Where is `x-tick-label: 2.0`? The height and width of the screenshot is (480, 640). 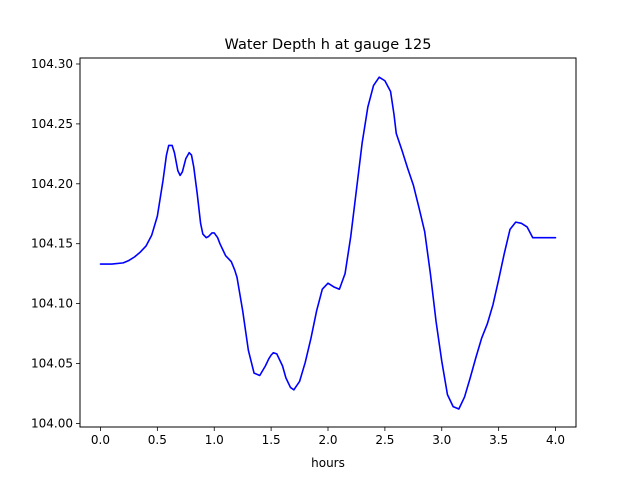
x-tick-label: 2.0 is located at coordinates (327, 440).